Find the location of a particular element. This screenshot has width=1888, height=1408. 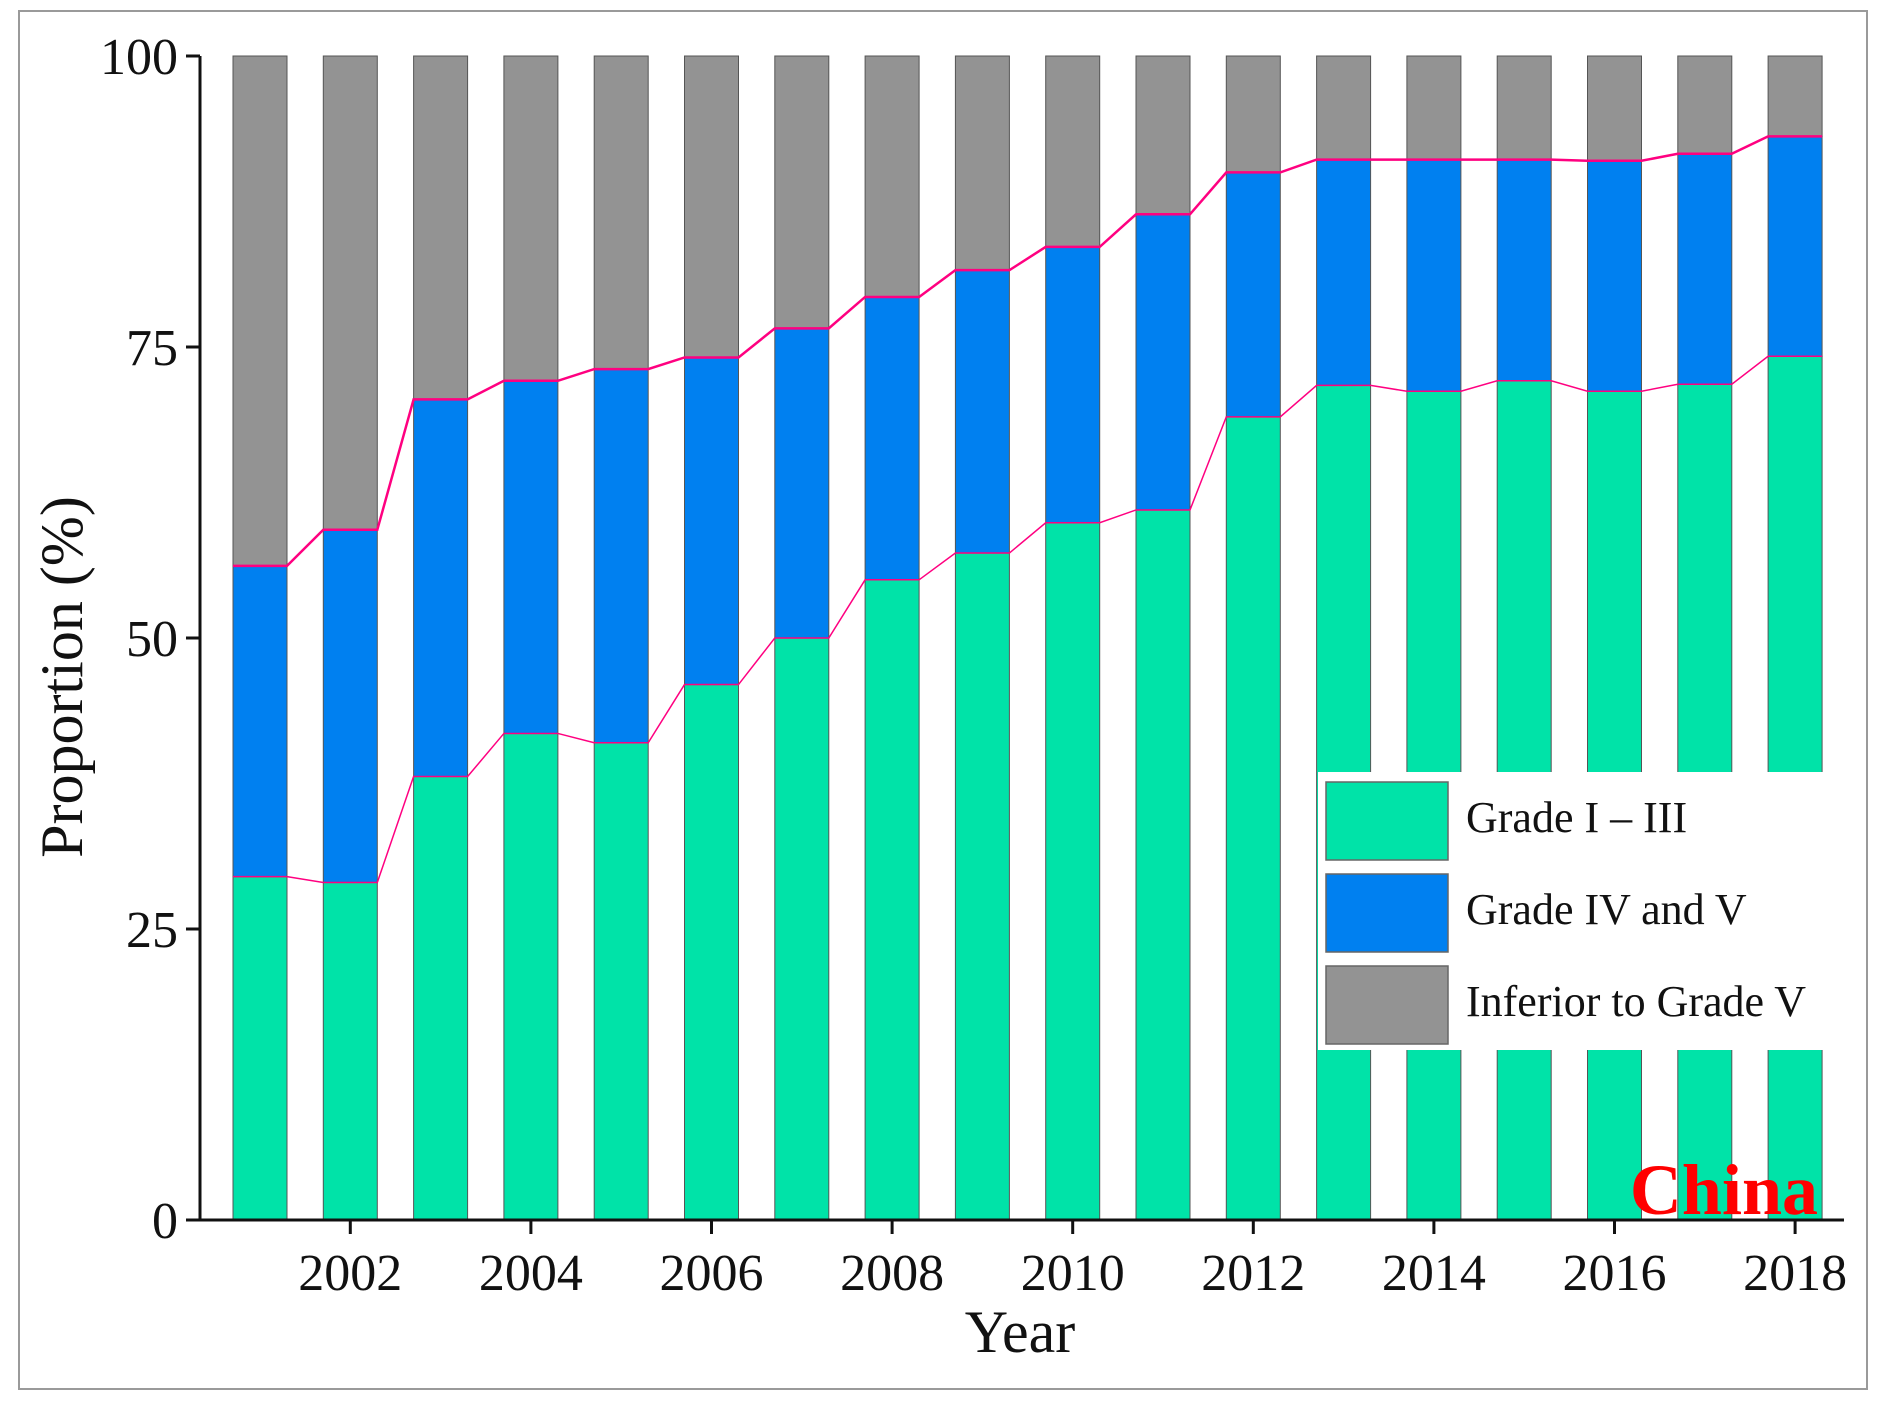

y-tick-label: 50 is located at coordinates (152, 639).